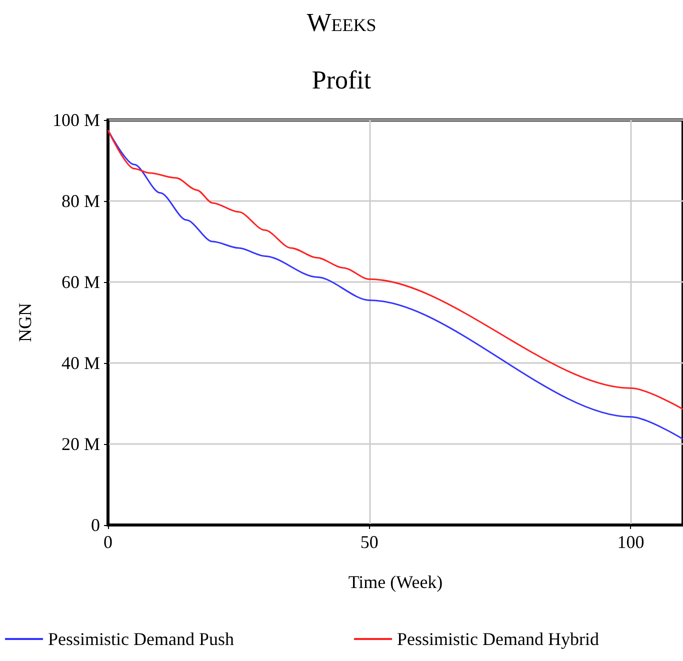 The height and width of the screenshot is (661, 683). I want to click on y-tick-label: 0, so click(95, 525).